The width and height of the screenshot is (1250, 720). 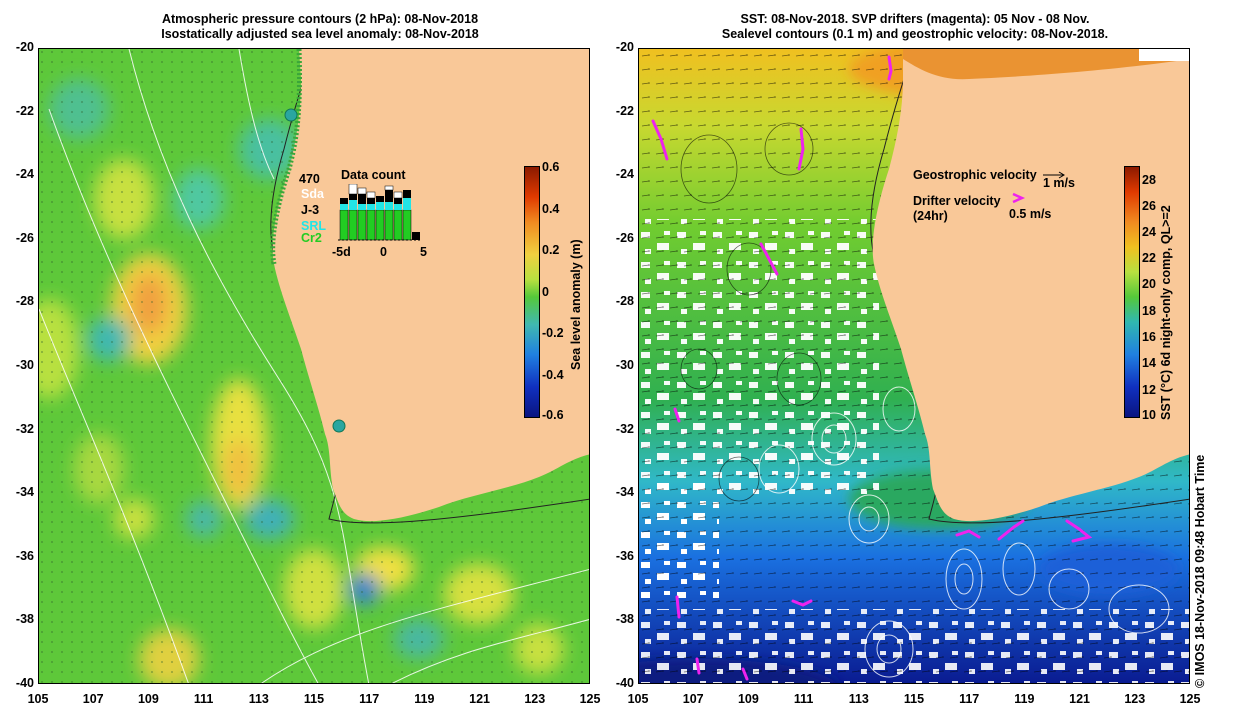 What do you see at coordinates (553, 333) in the screenshot?
I see `sla-cb-tick: -0.2` at bounding box center [553, 333].